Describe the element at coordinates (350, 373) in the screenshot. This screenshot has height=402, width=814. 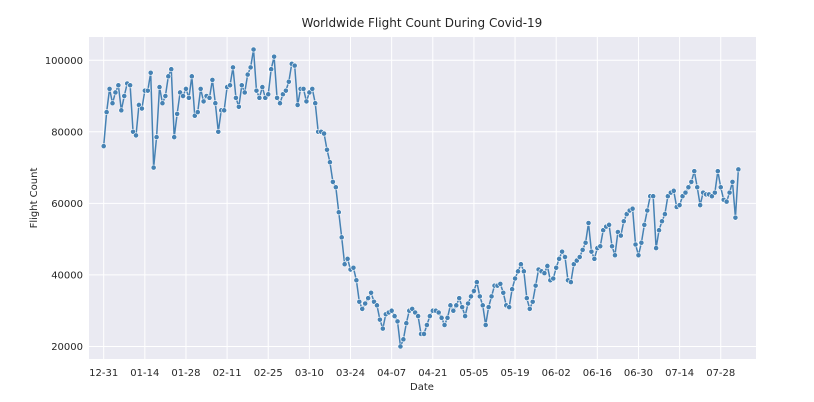
I see `x-tick-label: 03-24` at that location.